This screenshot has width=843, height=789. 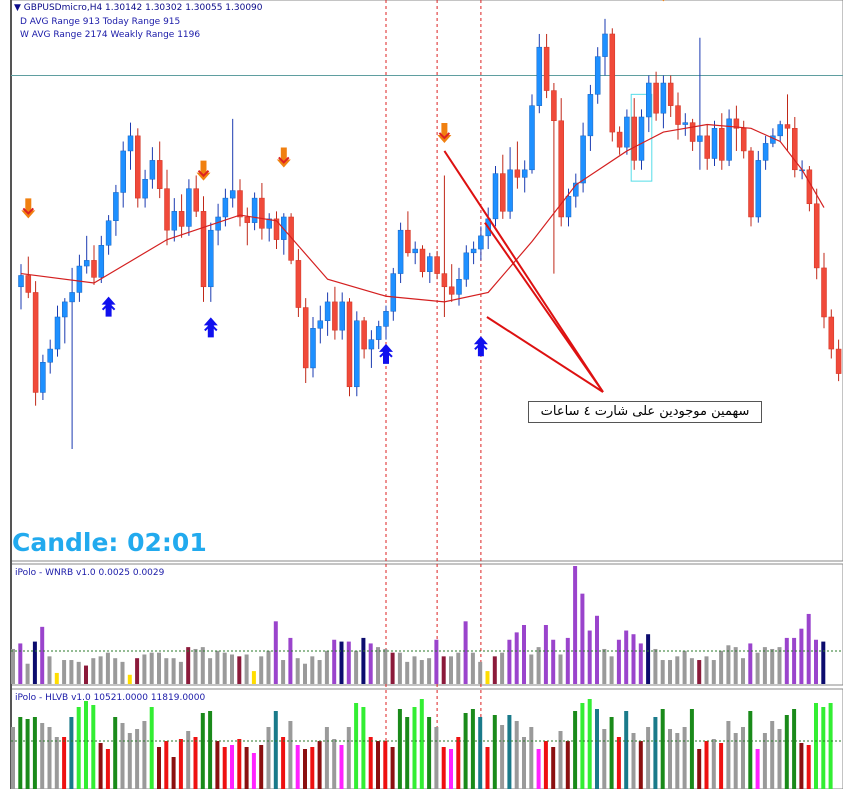 I want to click on weekly-range-text: W AVG Range 2174 Weakly Range 1196, so click(x=110, y=35).